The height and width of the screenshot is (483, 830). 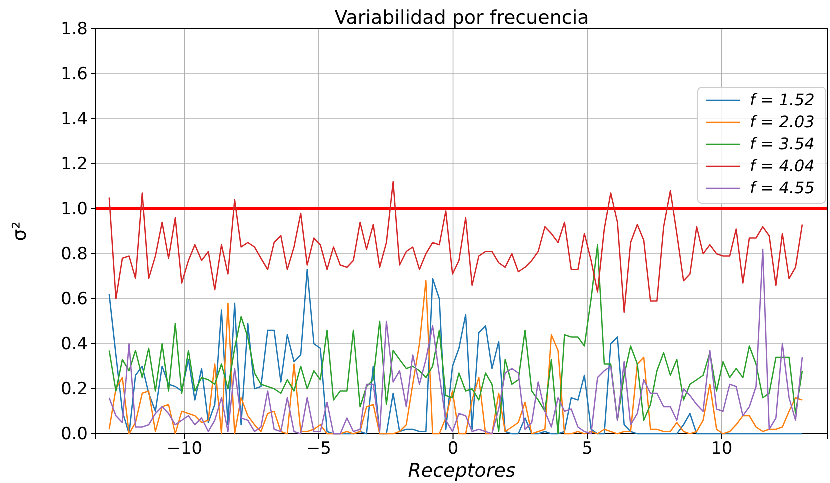 I want to click on y-tick-label: 1.2, so click(x=74, y=164).